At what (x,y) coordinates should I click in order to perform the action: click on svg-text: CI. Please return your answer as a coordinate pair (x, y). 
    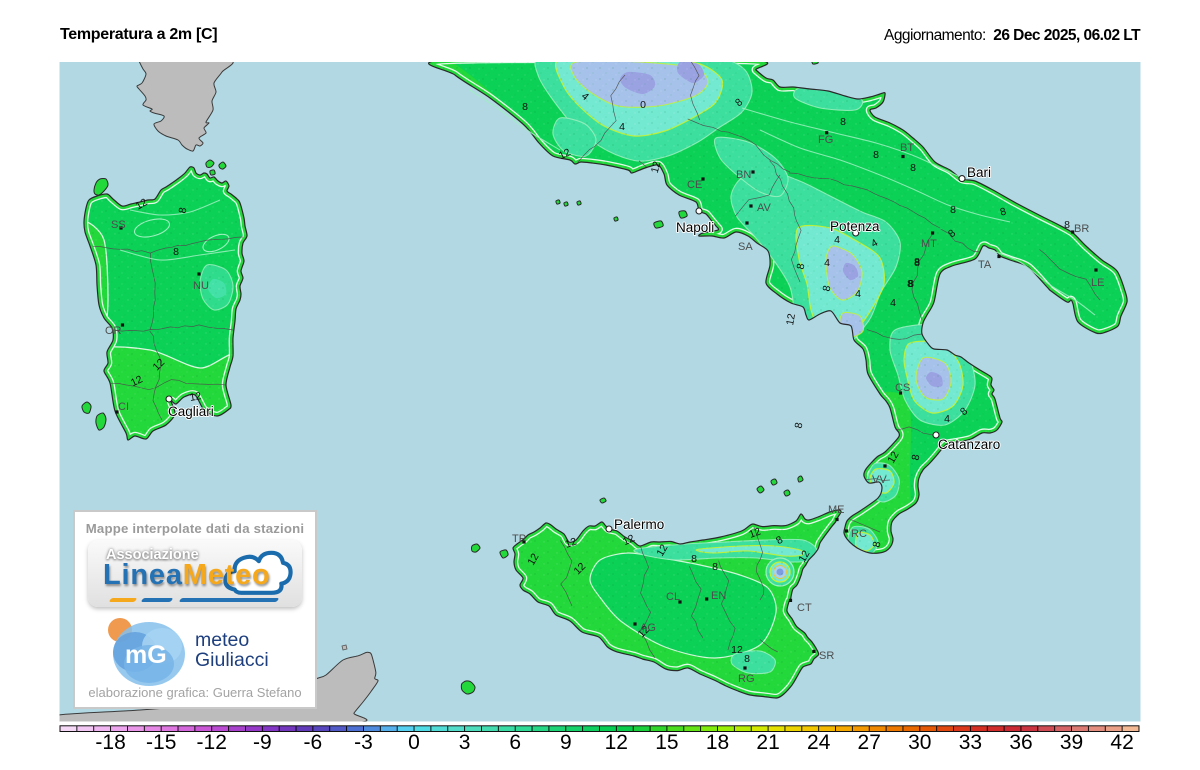
    Looking at the image, I should click on (123, 407).